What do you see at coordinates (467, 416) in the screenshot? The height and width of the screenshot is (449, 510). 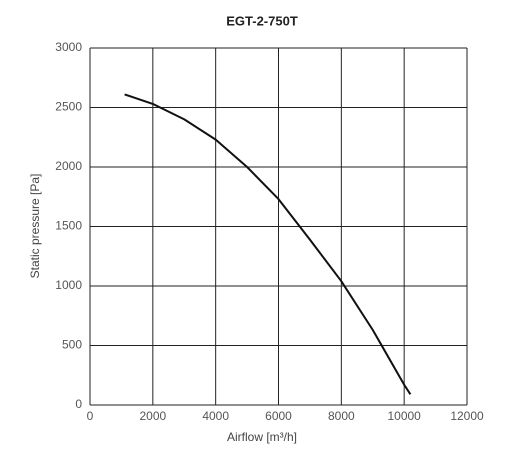 I see `x-tick-label: 12000` at bounding box center [467, 416].